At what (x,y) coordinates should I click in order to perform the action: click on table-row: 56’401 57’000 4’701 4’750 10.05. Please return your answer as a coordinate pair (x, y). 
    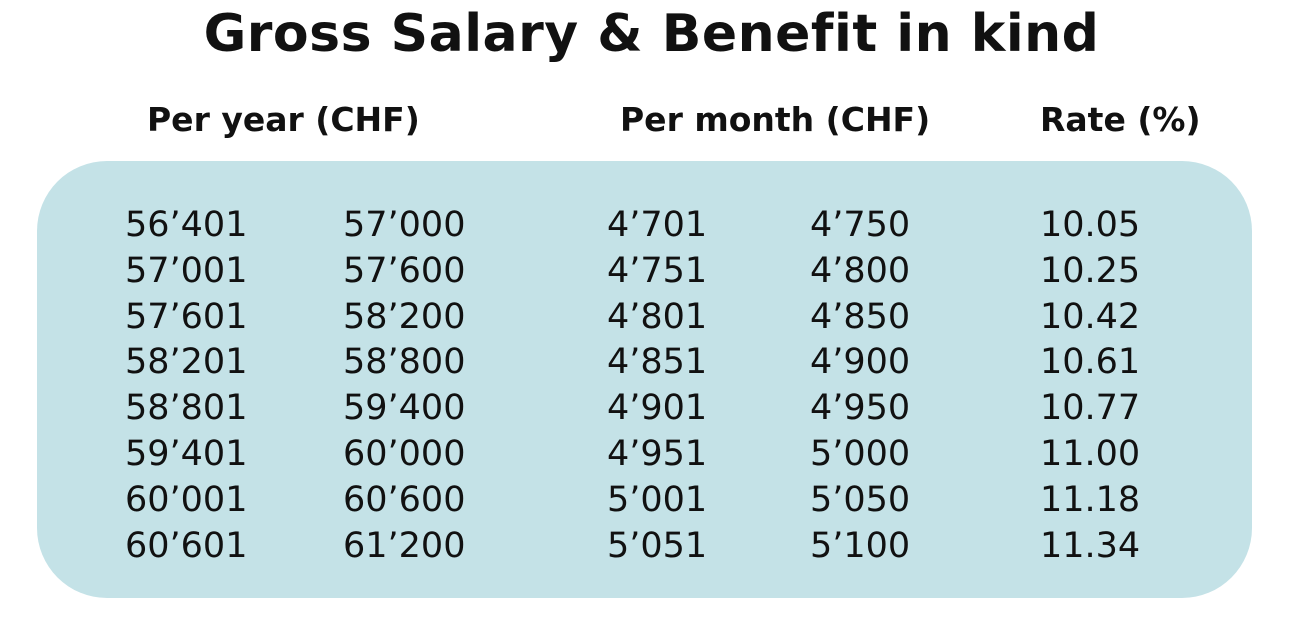
    Looking at the image, I should click on (651, 225).